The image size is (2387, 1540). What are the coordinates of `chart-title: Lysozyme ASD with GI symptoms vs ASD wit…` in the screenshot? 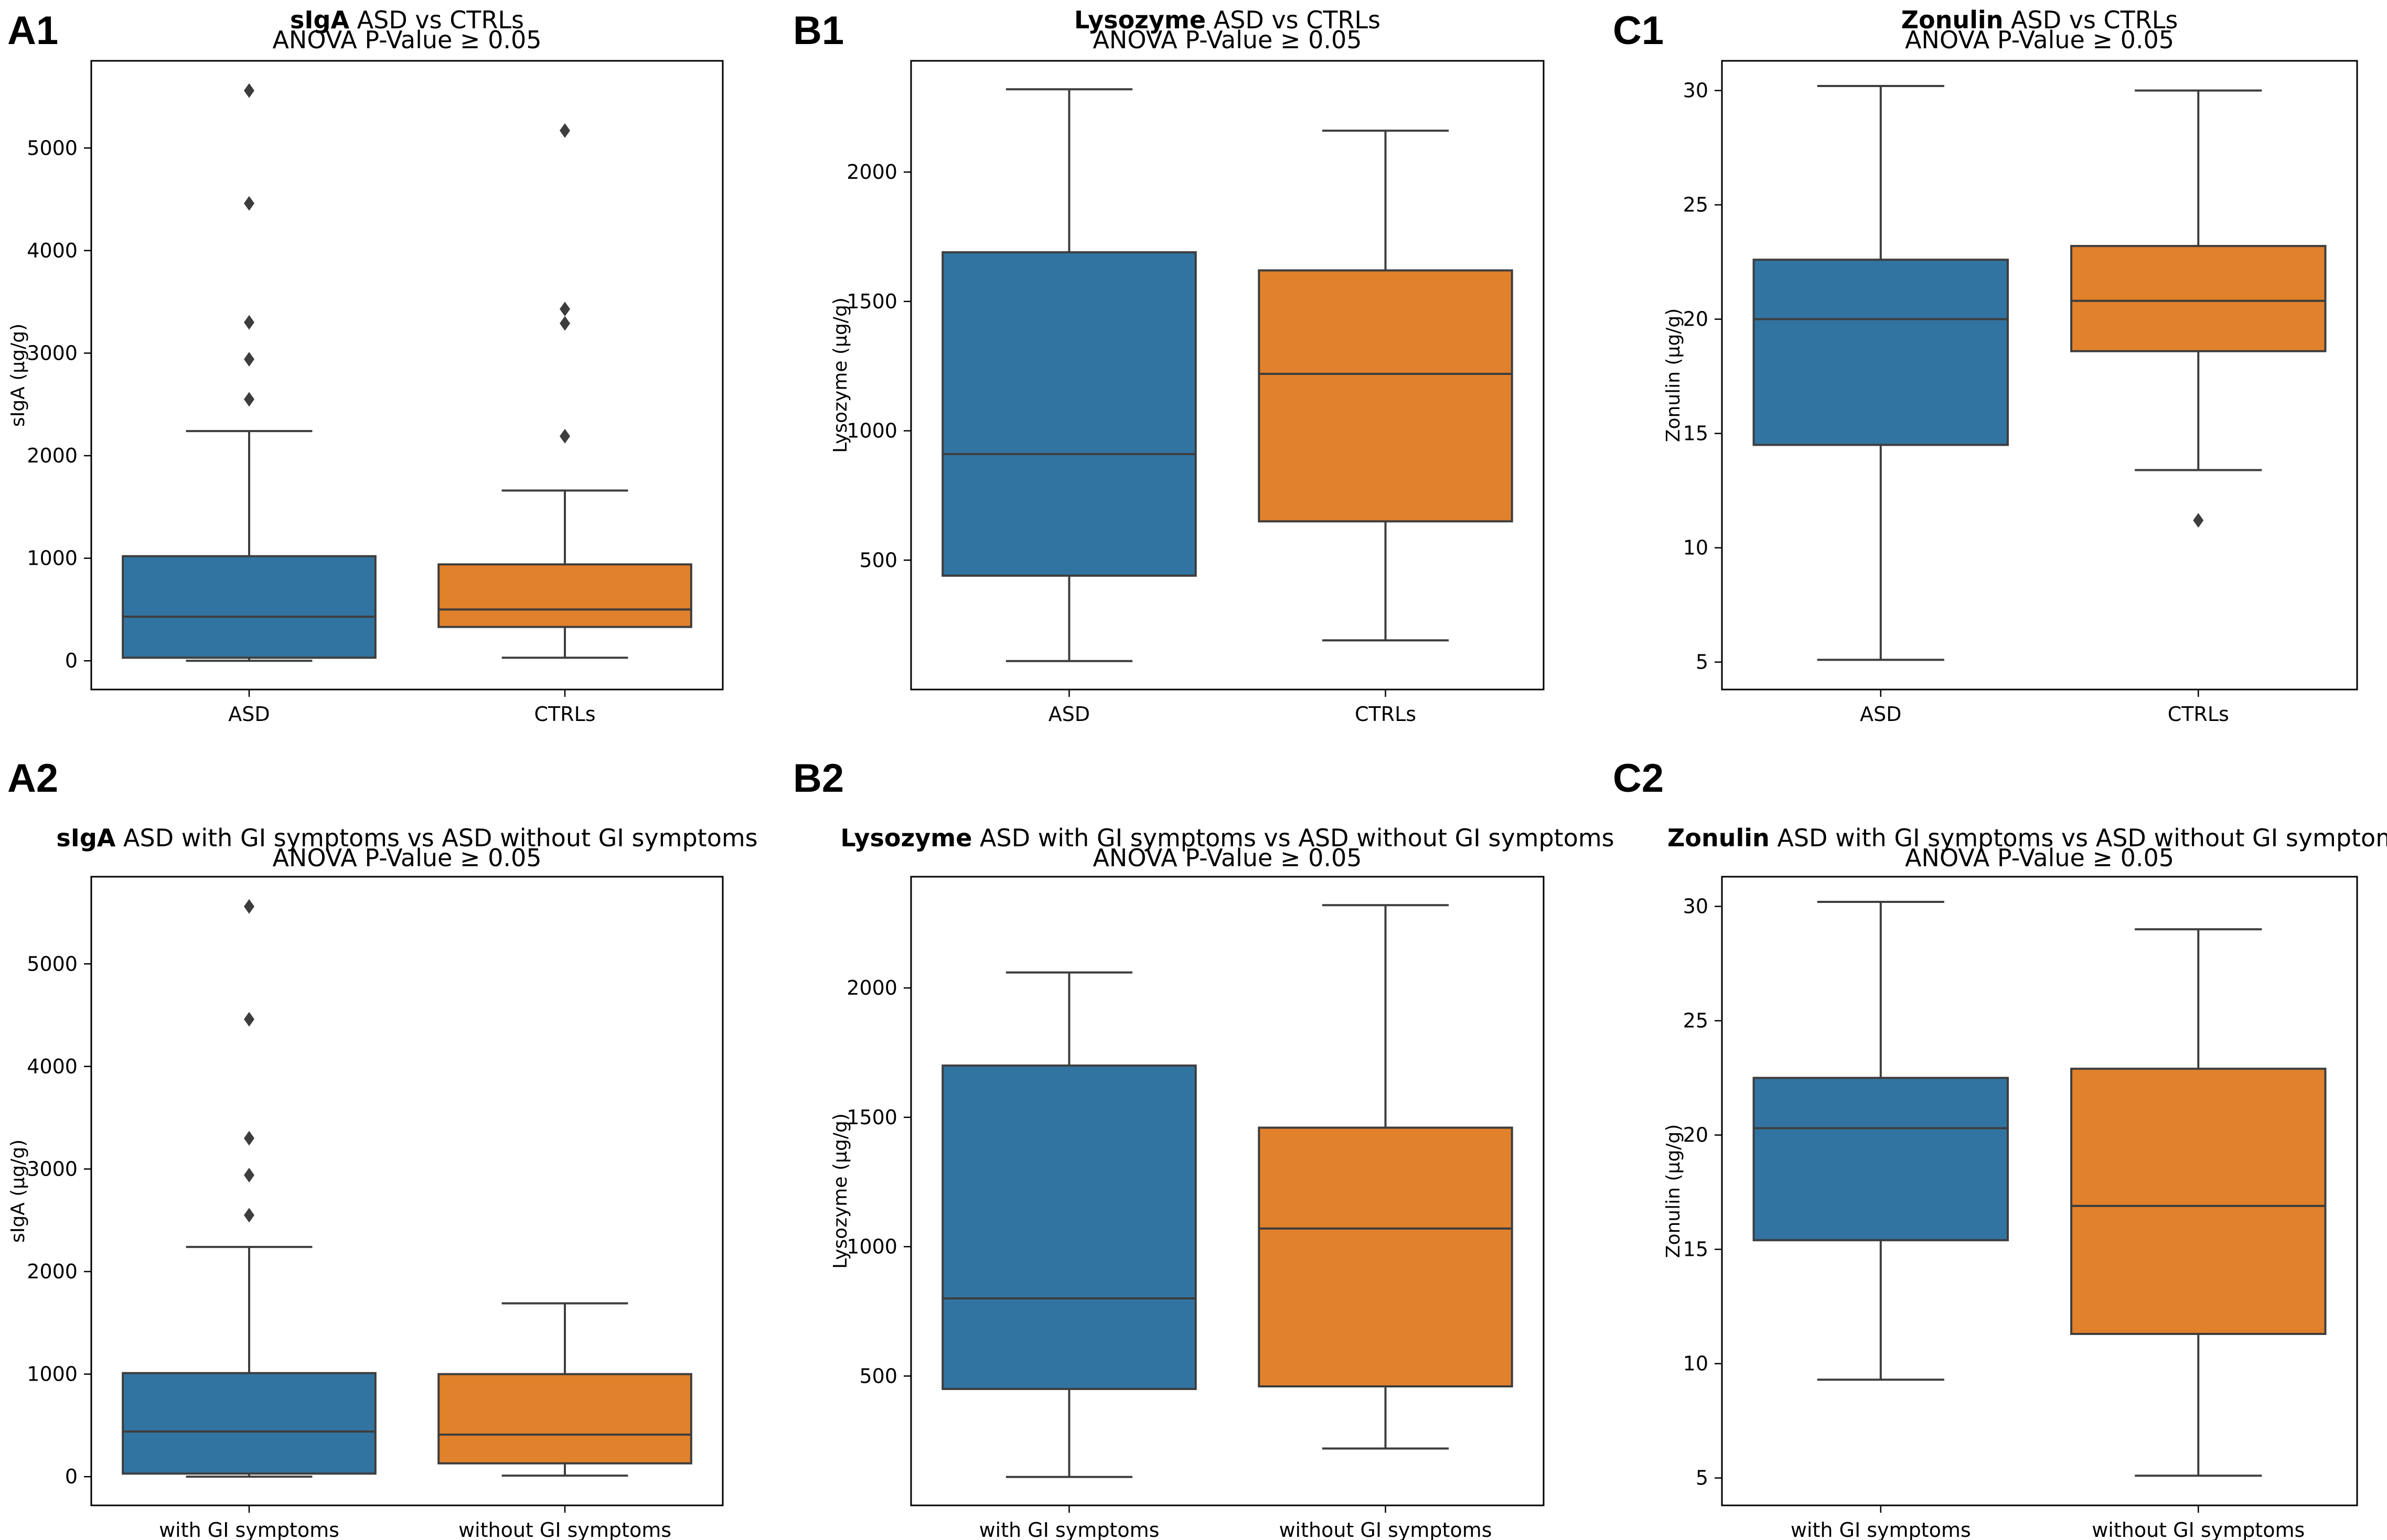 It's located at (1227, 838).